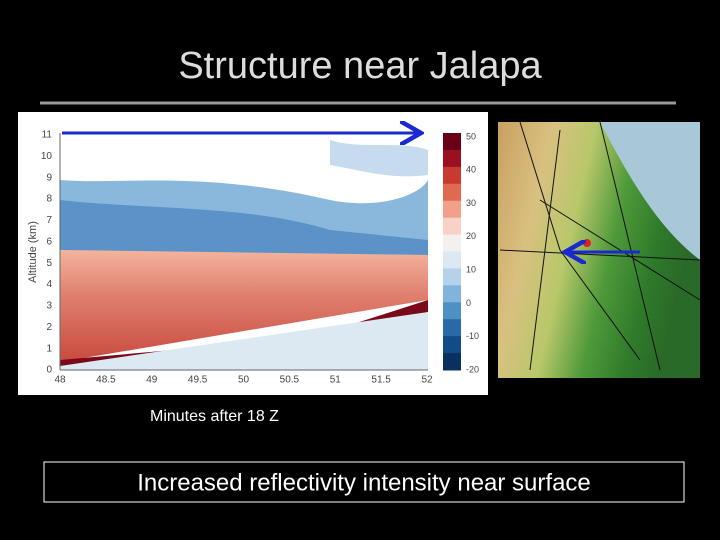 Image resolution: width=720 pixels, height=540 pixels. What do you see at coordinates (471, 270) in the screenshot?
I see `colorbar-tick-label: 10` at bounding box center [471, 270].